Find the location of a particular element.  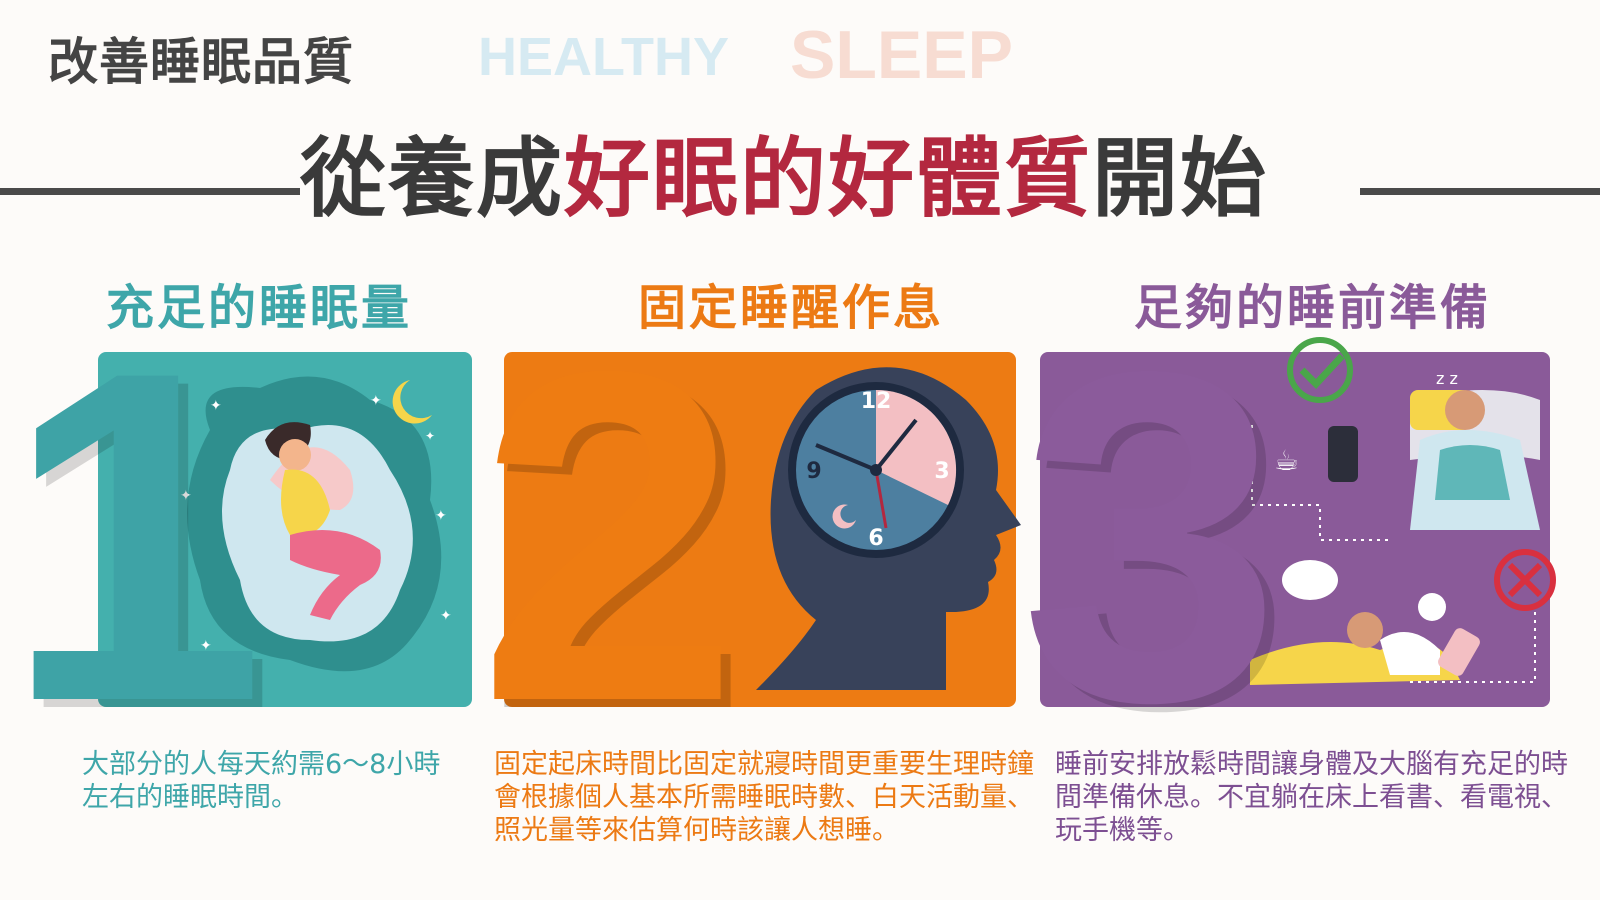

section-1-description: 大部分的人每天約需6～8小時左右的睡眠時間。 is located at coordinates (261, 781).